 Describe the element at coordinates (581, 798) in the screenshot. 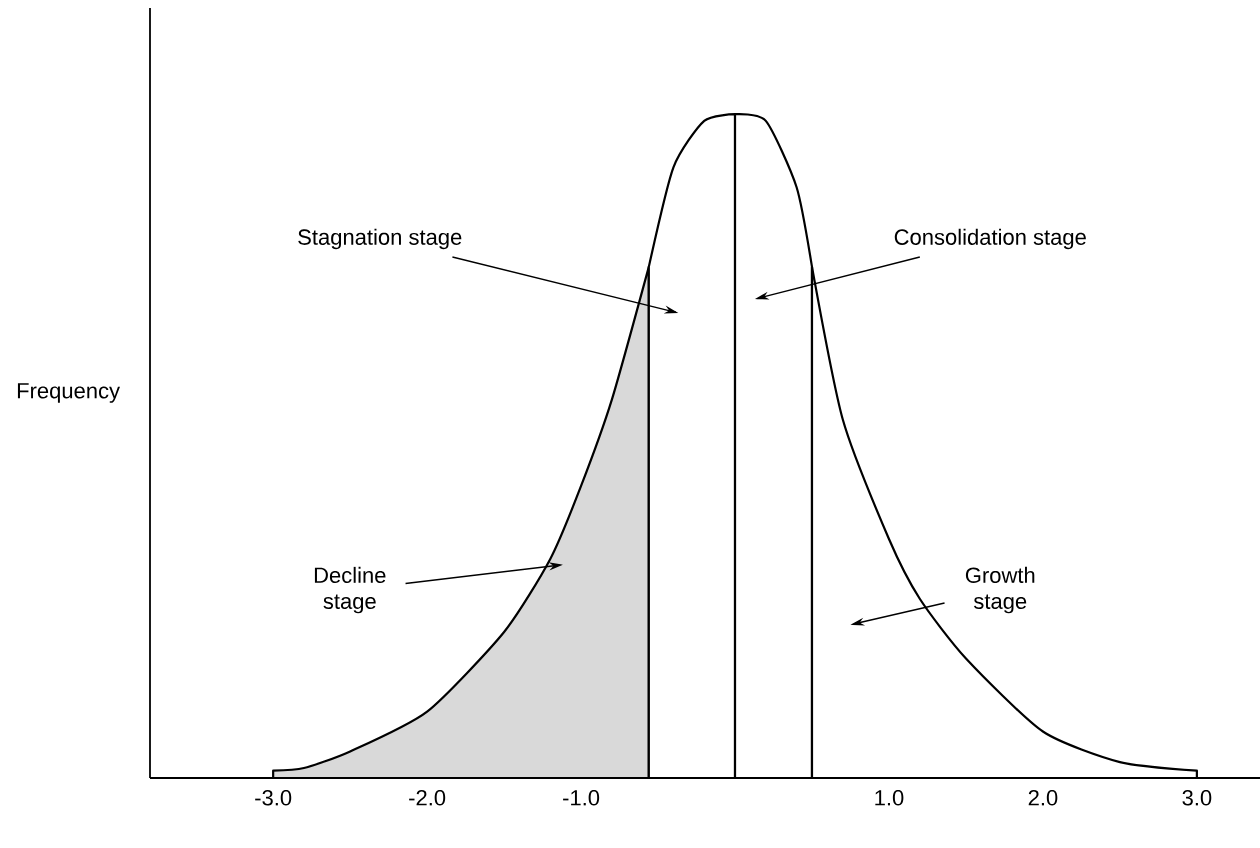

I see `x-tick-label: -1.0` at that location.